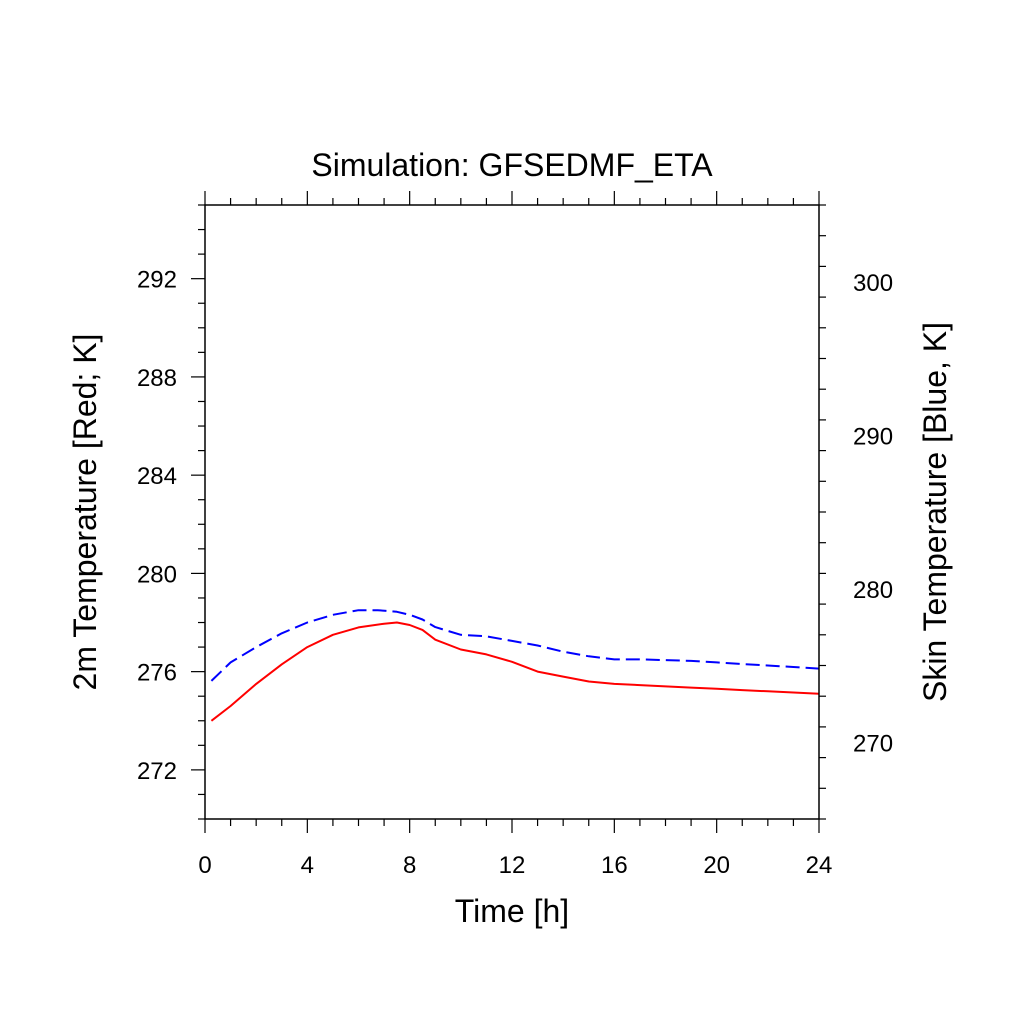 This screenshot has width=1024, height=1024. I want to click on left-y-tick-label: 284, so click(157, 476).